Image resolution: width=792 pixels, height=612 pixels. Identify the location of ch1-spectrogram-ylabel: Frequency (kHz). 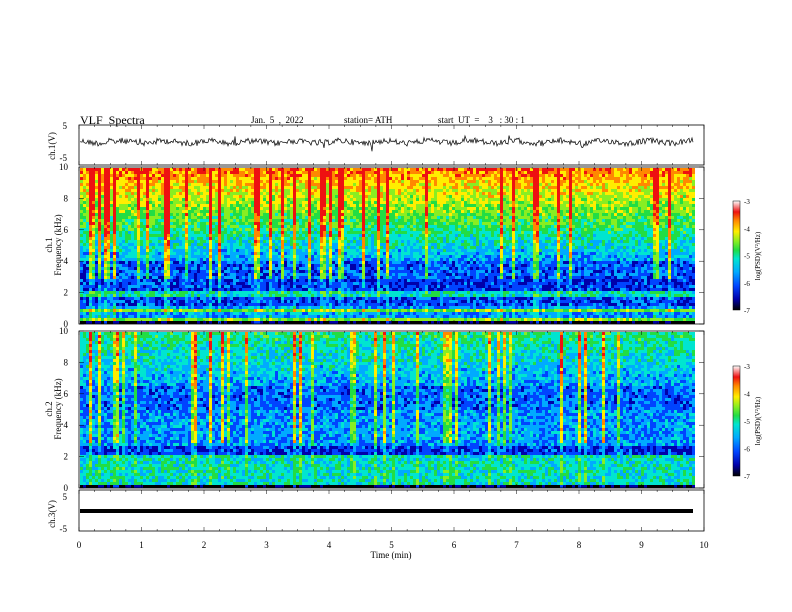
(58, 244).